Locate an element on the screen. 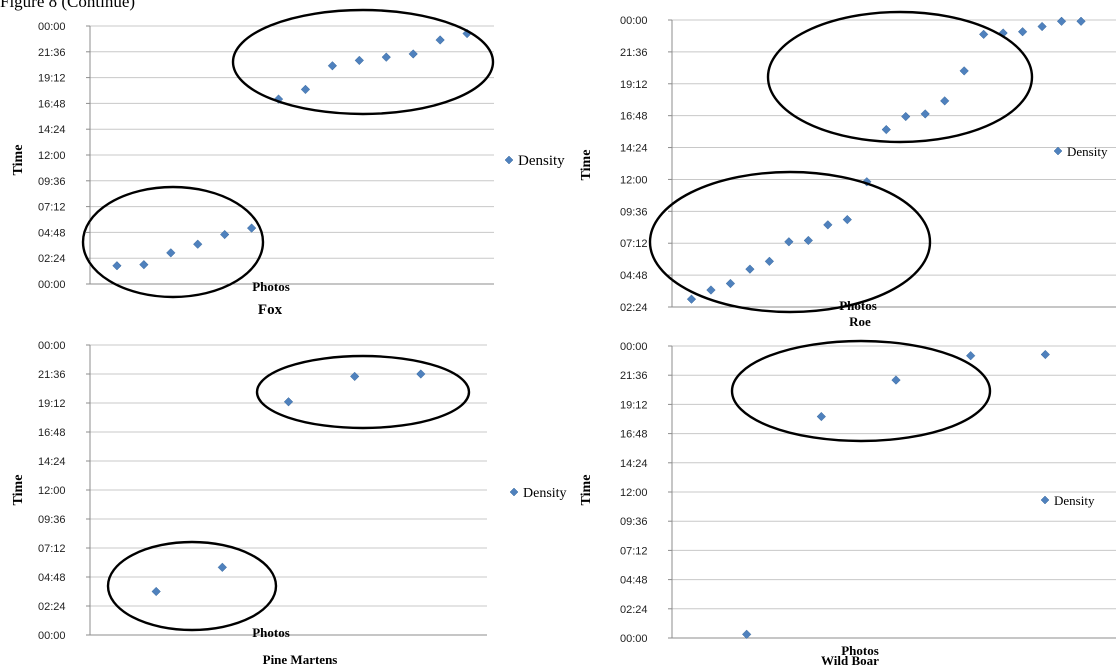 This screenshot has height=671, width=1116. chart-title: Wild Boar is located at coordinates (850, 660).